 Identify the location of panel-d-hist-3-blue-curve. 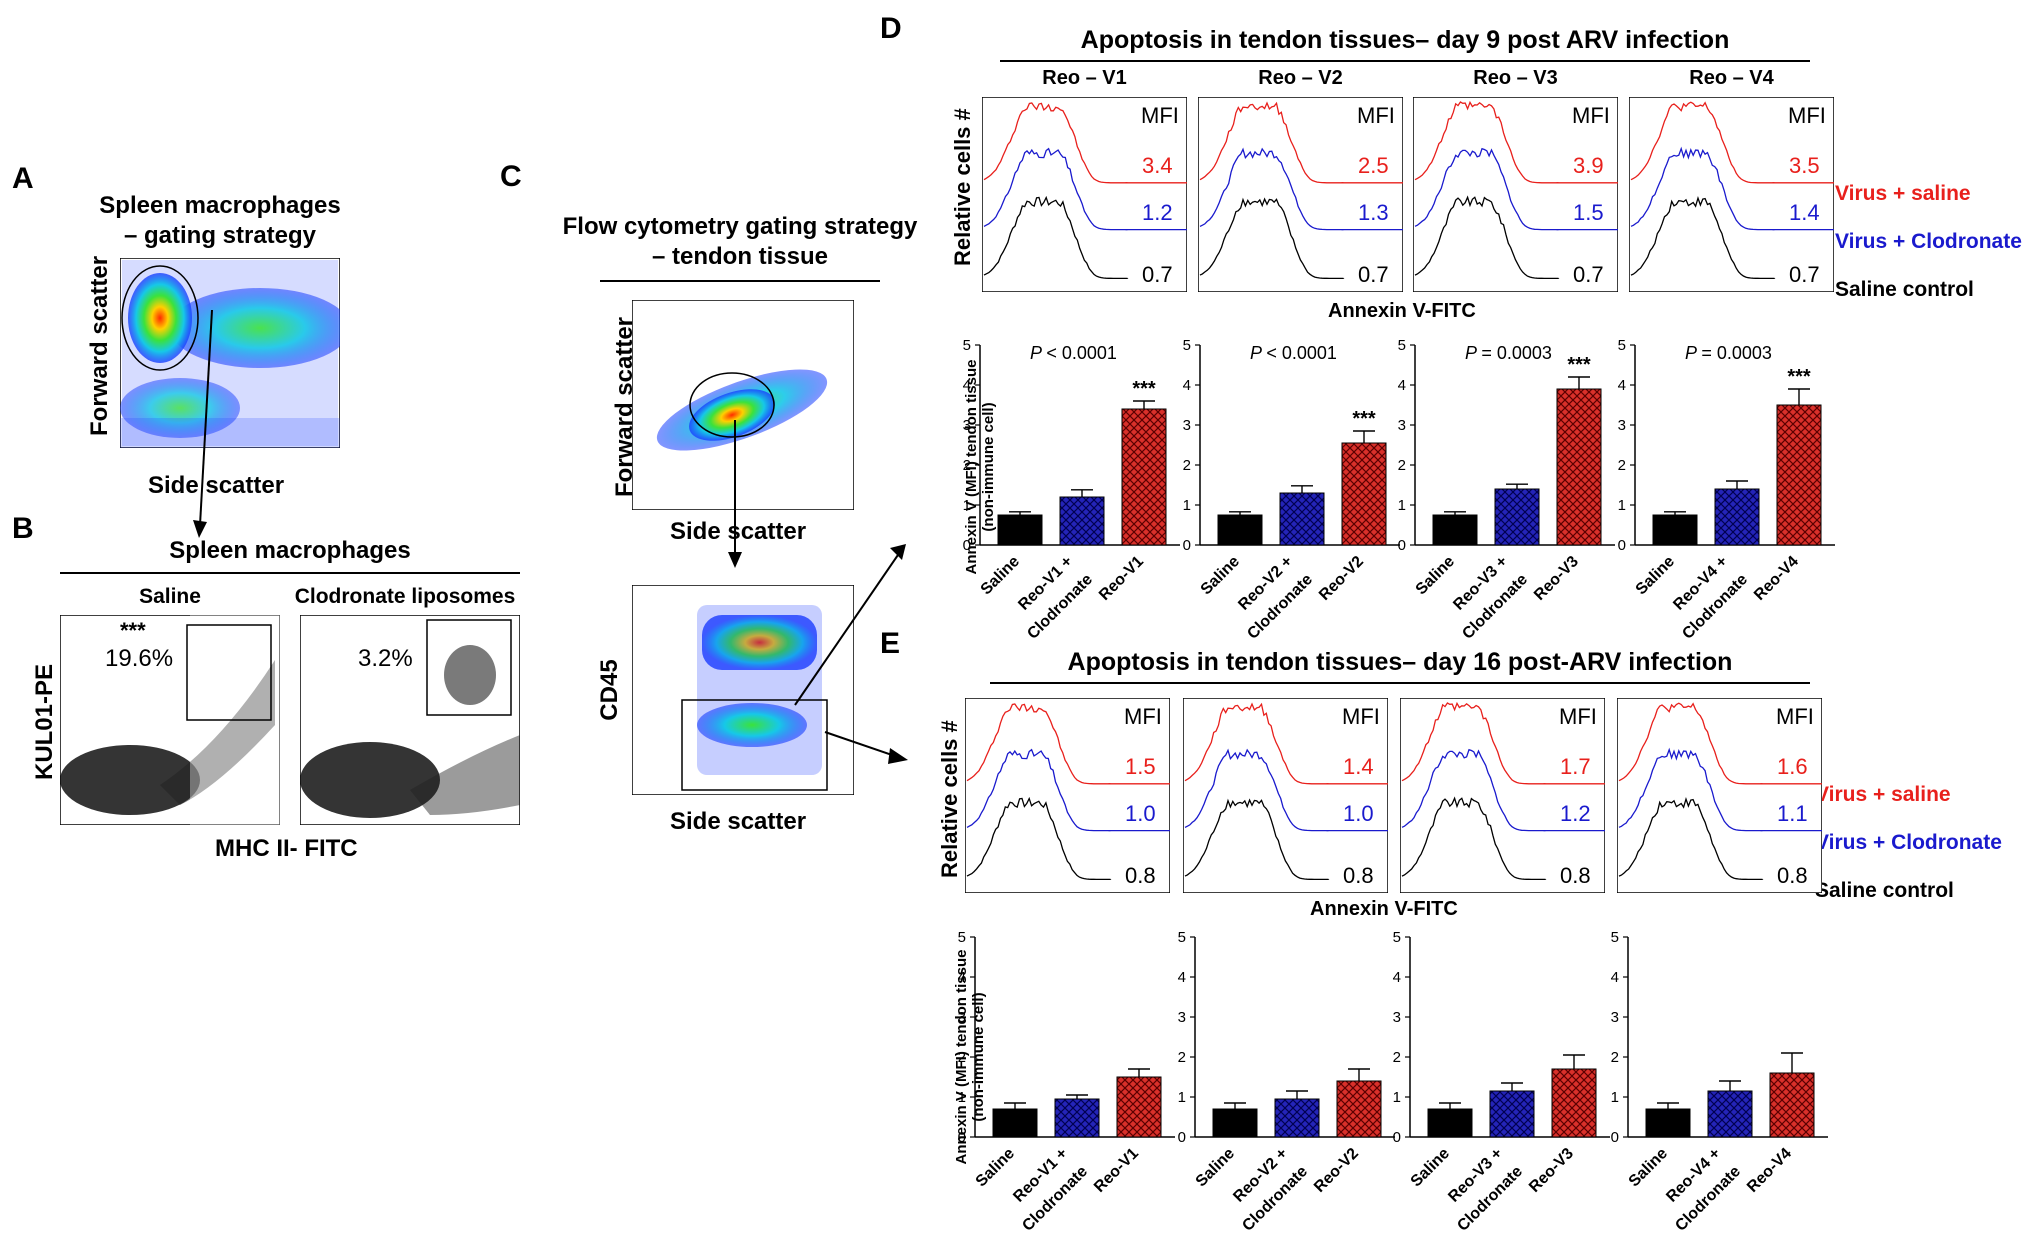
(1486, 189).